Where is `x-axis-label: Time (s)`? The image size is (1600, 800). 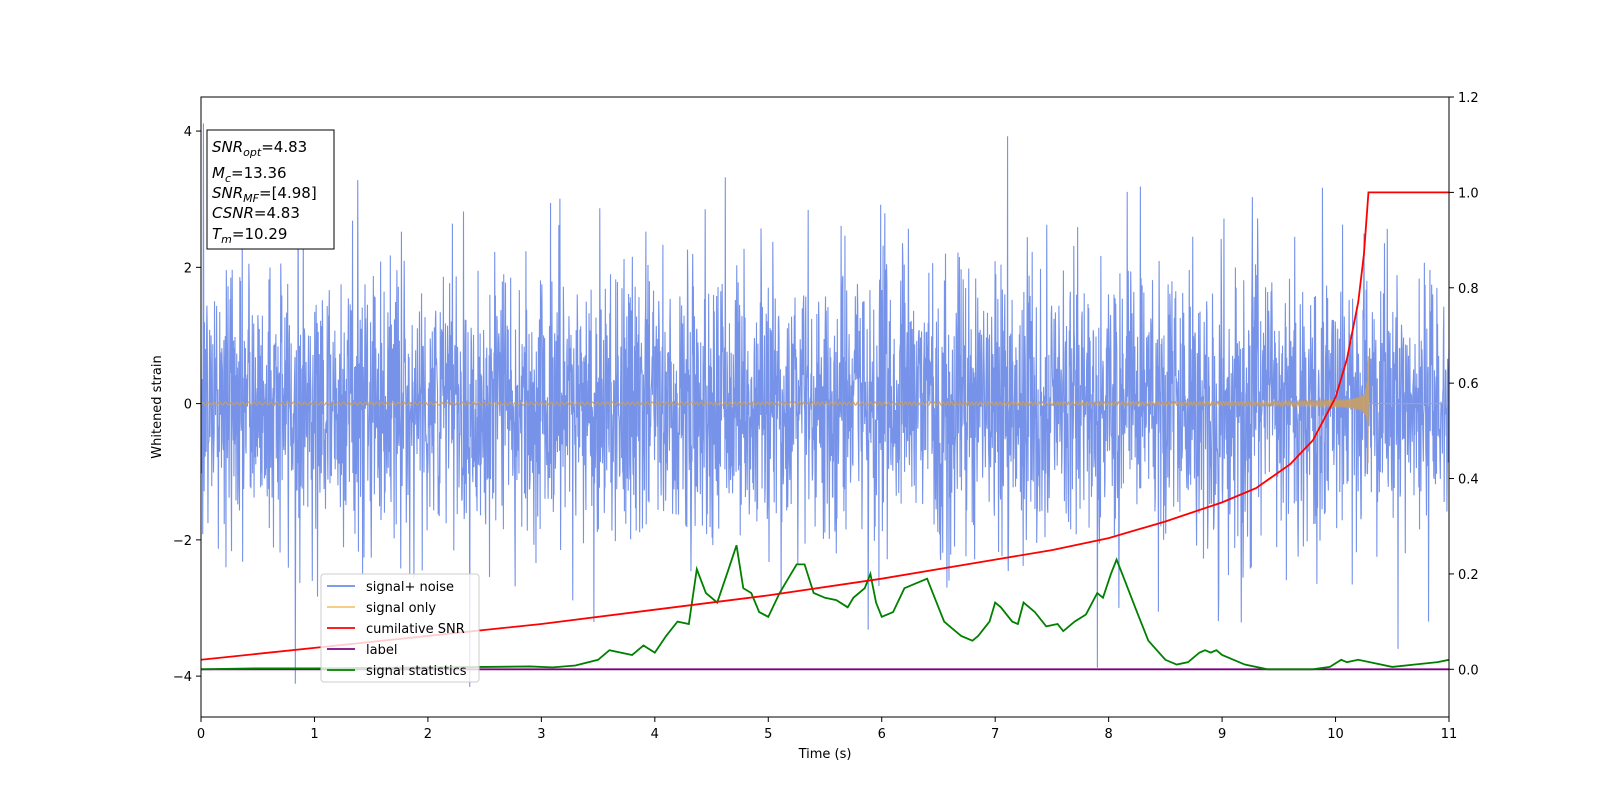 x-axis-label: Time (s) is located at coordinates (825, 754).